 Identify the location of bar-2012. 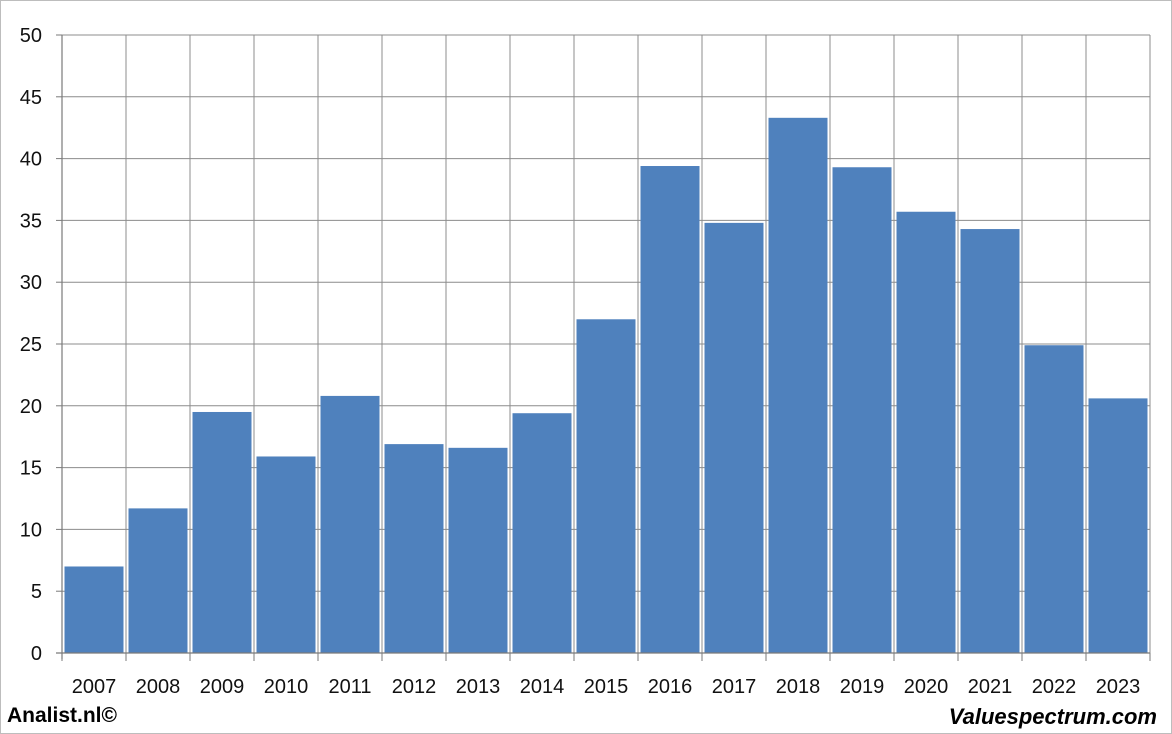
(414, 548).